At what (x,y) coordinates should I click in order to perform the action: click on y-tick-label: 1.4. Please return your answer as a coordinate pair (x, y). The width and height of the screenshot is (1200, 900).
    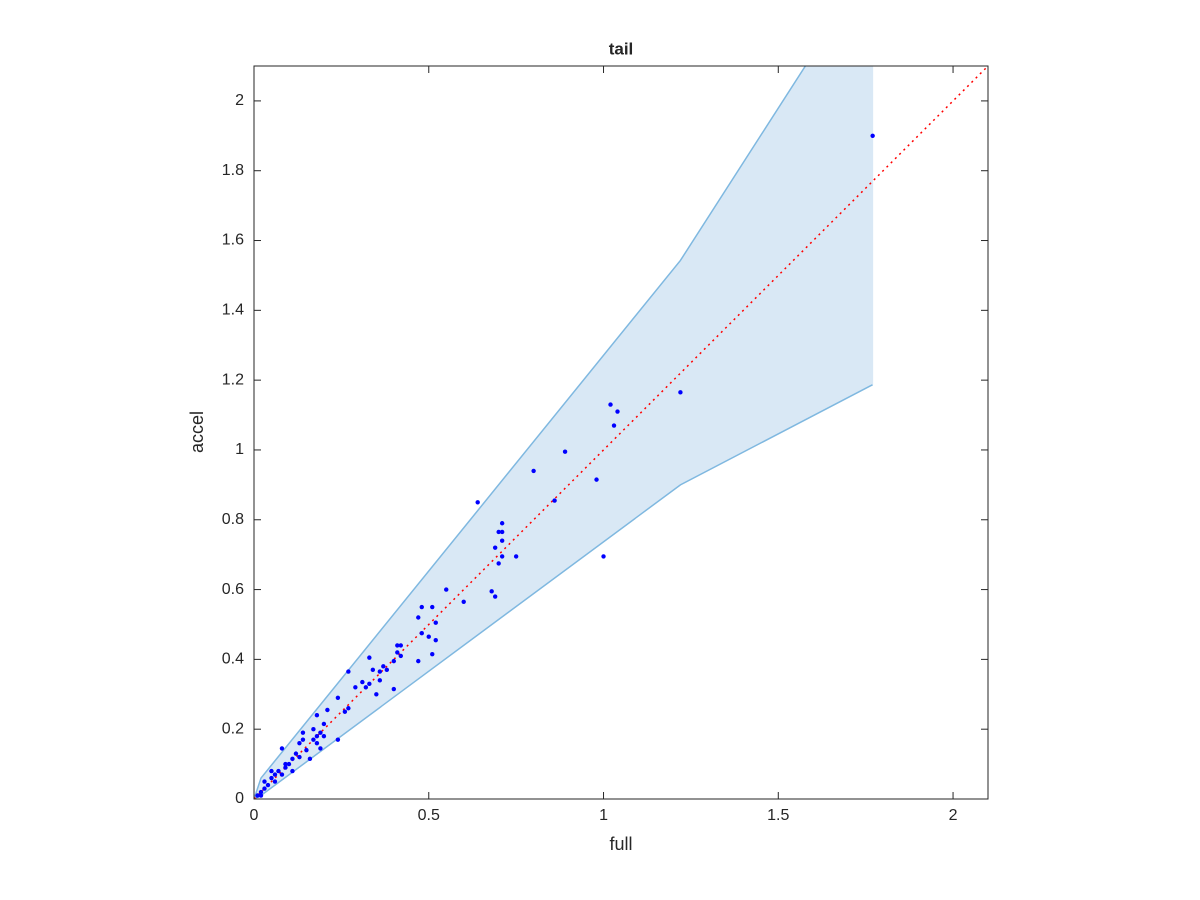
    Looking at the image, I should click on (233, 310).